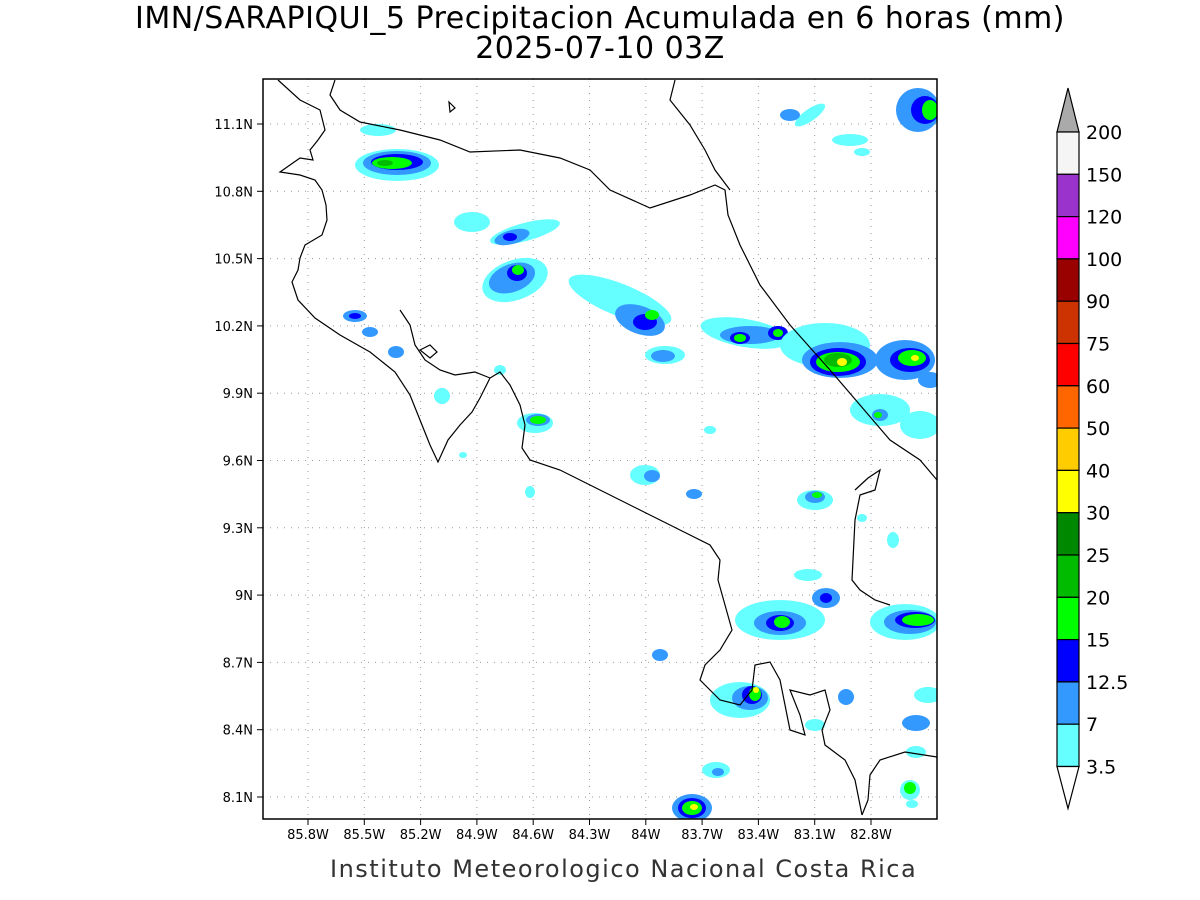 The image size is (1200, 900). Describe the element at coordinates (533, 835) in the screenshot. I see `x-tick-label: 84.6W` at that location.